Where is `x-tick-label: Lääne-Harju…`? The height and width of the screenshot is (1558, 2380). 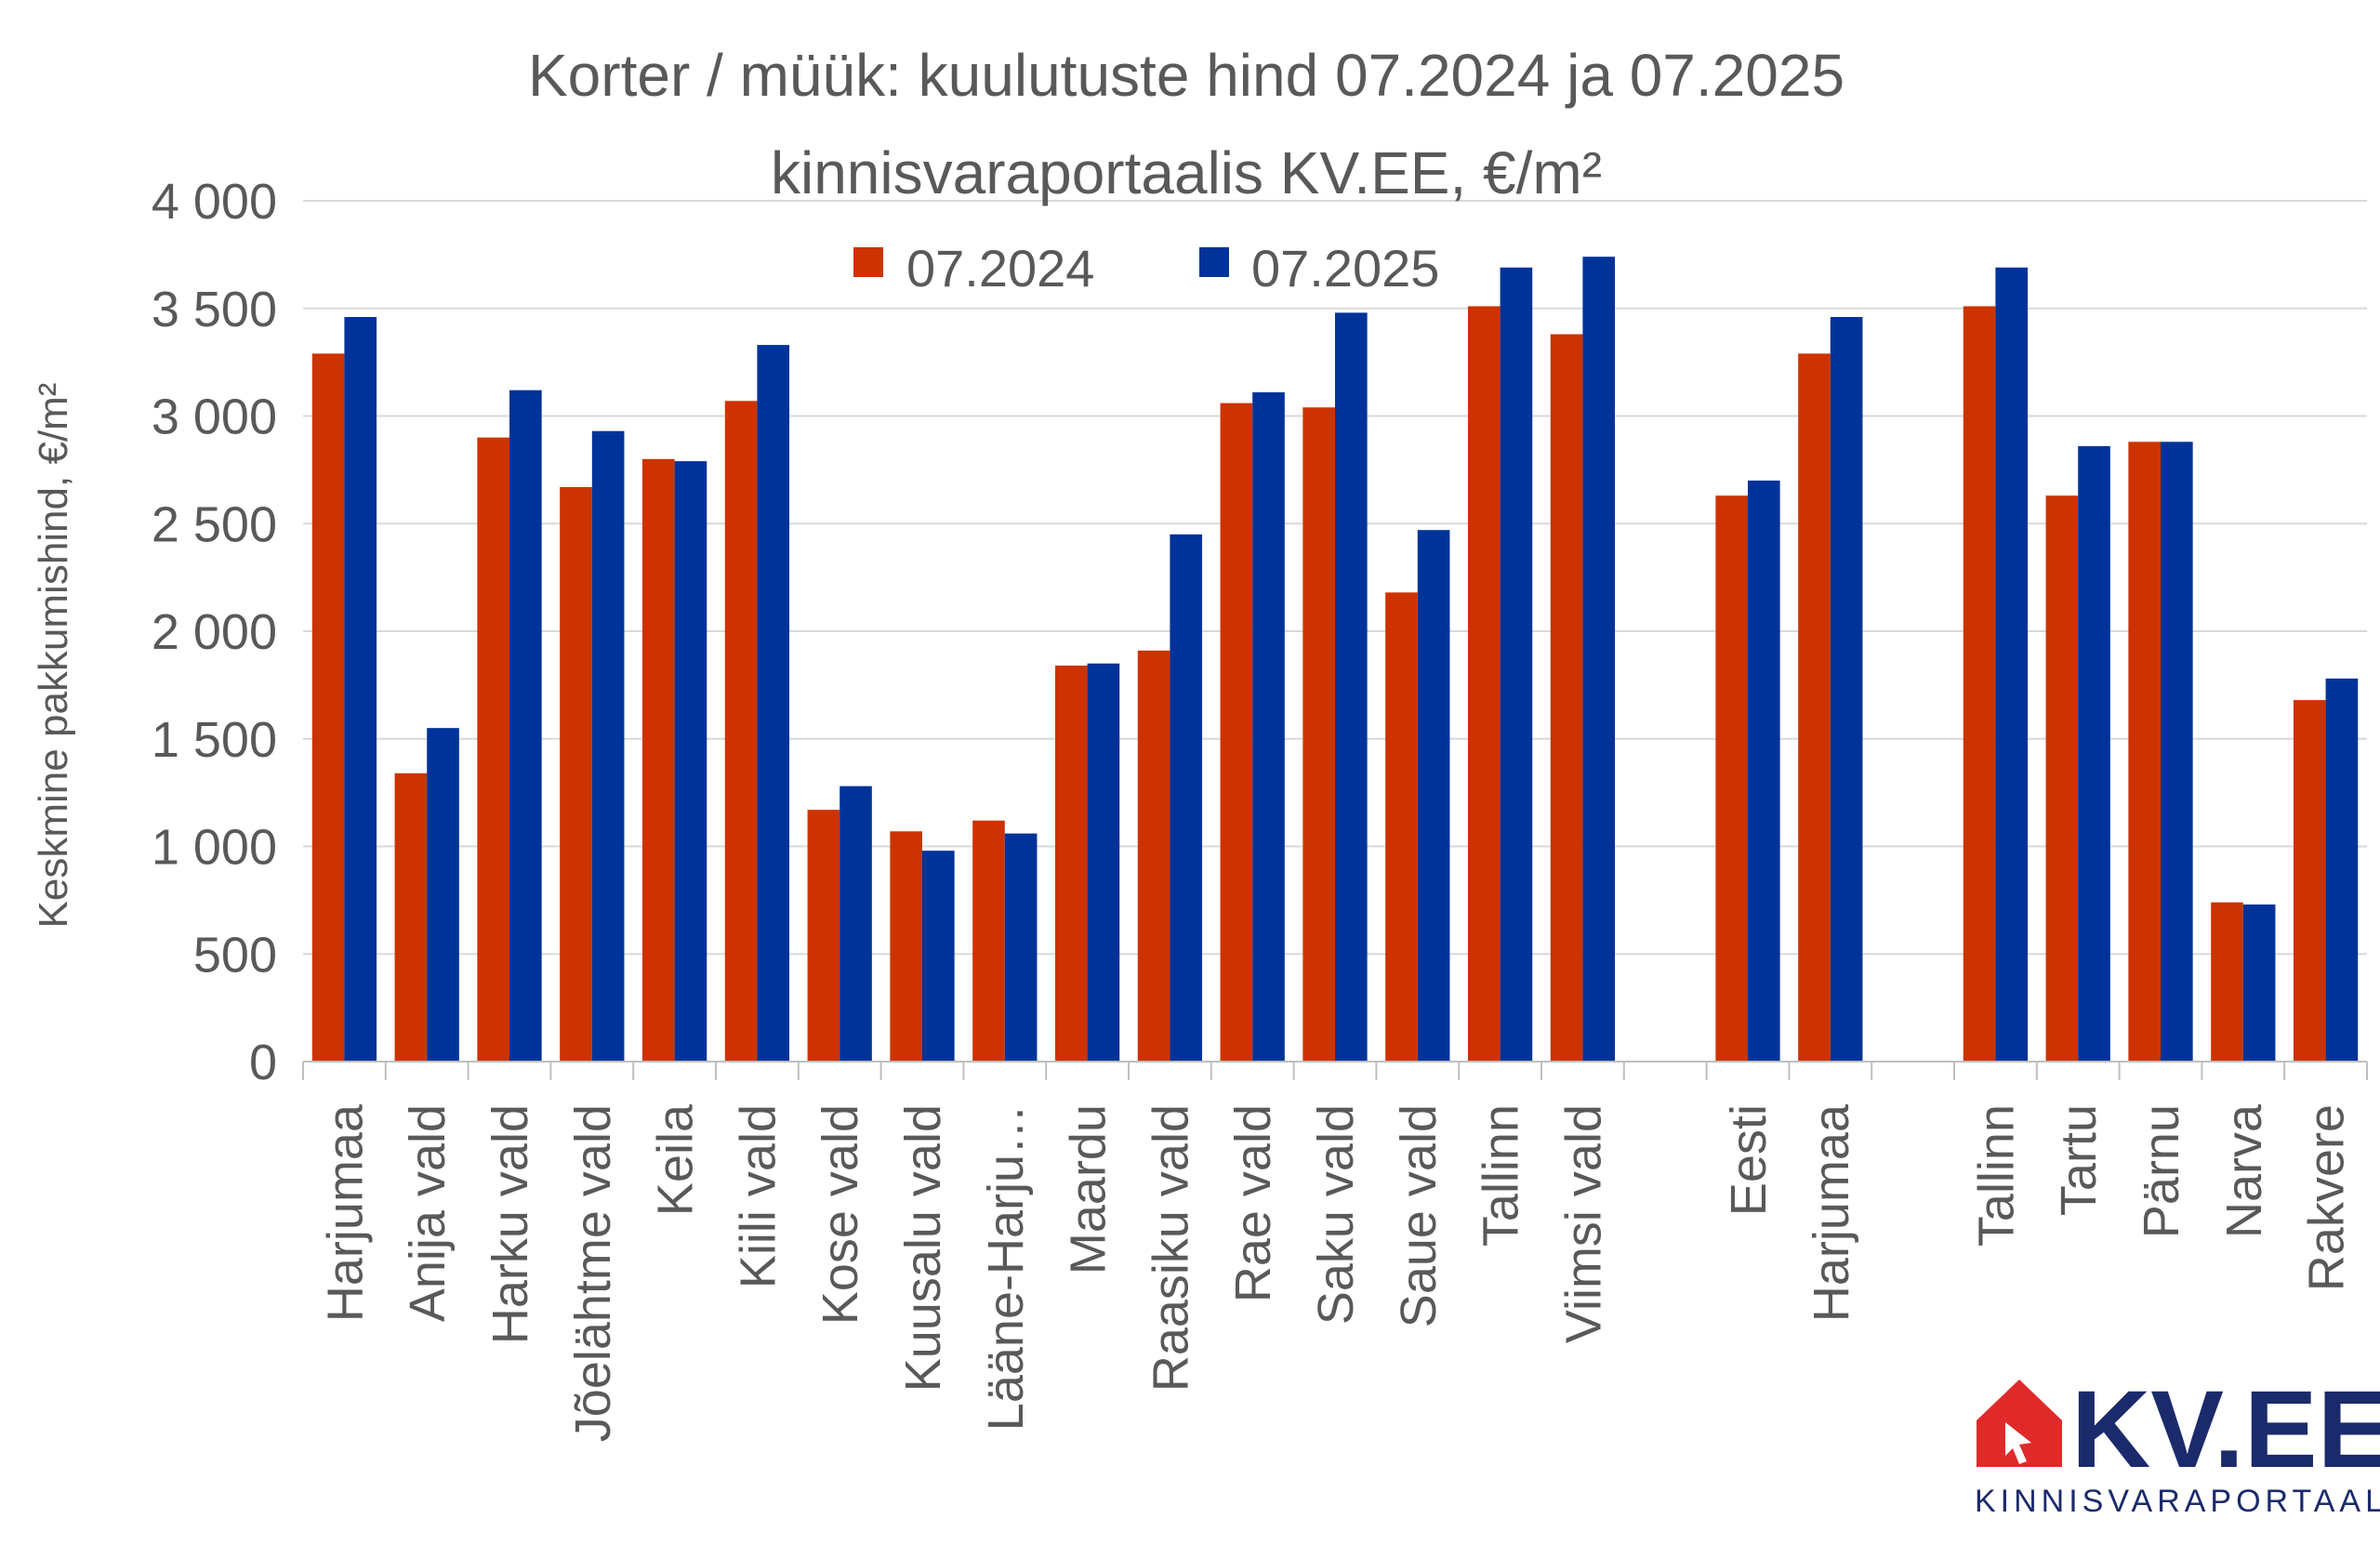
x-tick-label: Lääne-Harju… is located at coordinates (1006, 1267).